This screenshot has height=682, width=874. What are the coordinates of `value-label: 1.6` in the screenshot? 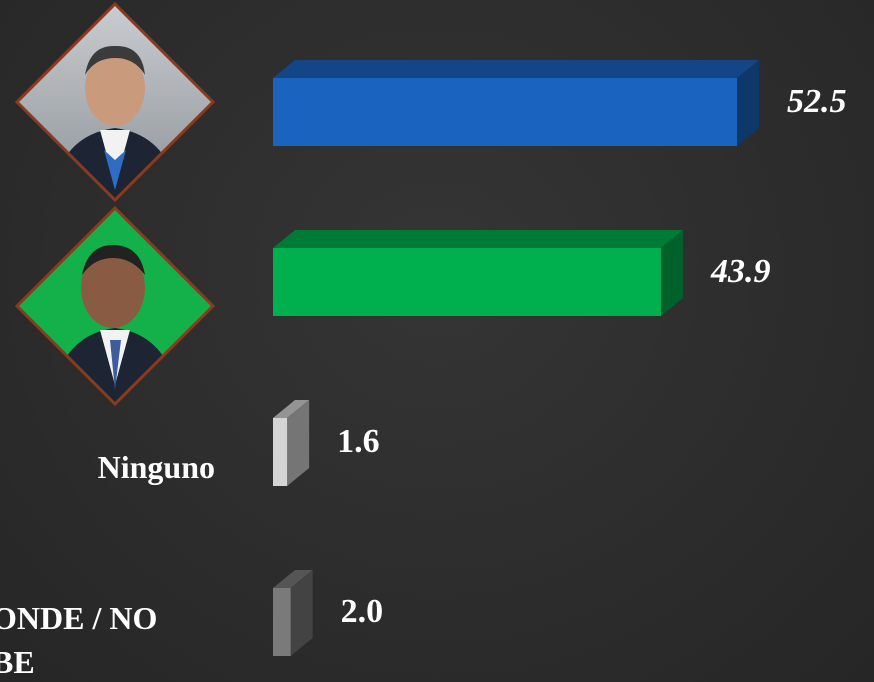 It's located at (358, 441).